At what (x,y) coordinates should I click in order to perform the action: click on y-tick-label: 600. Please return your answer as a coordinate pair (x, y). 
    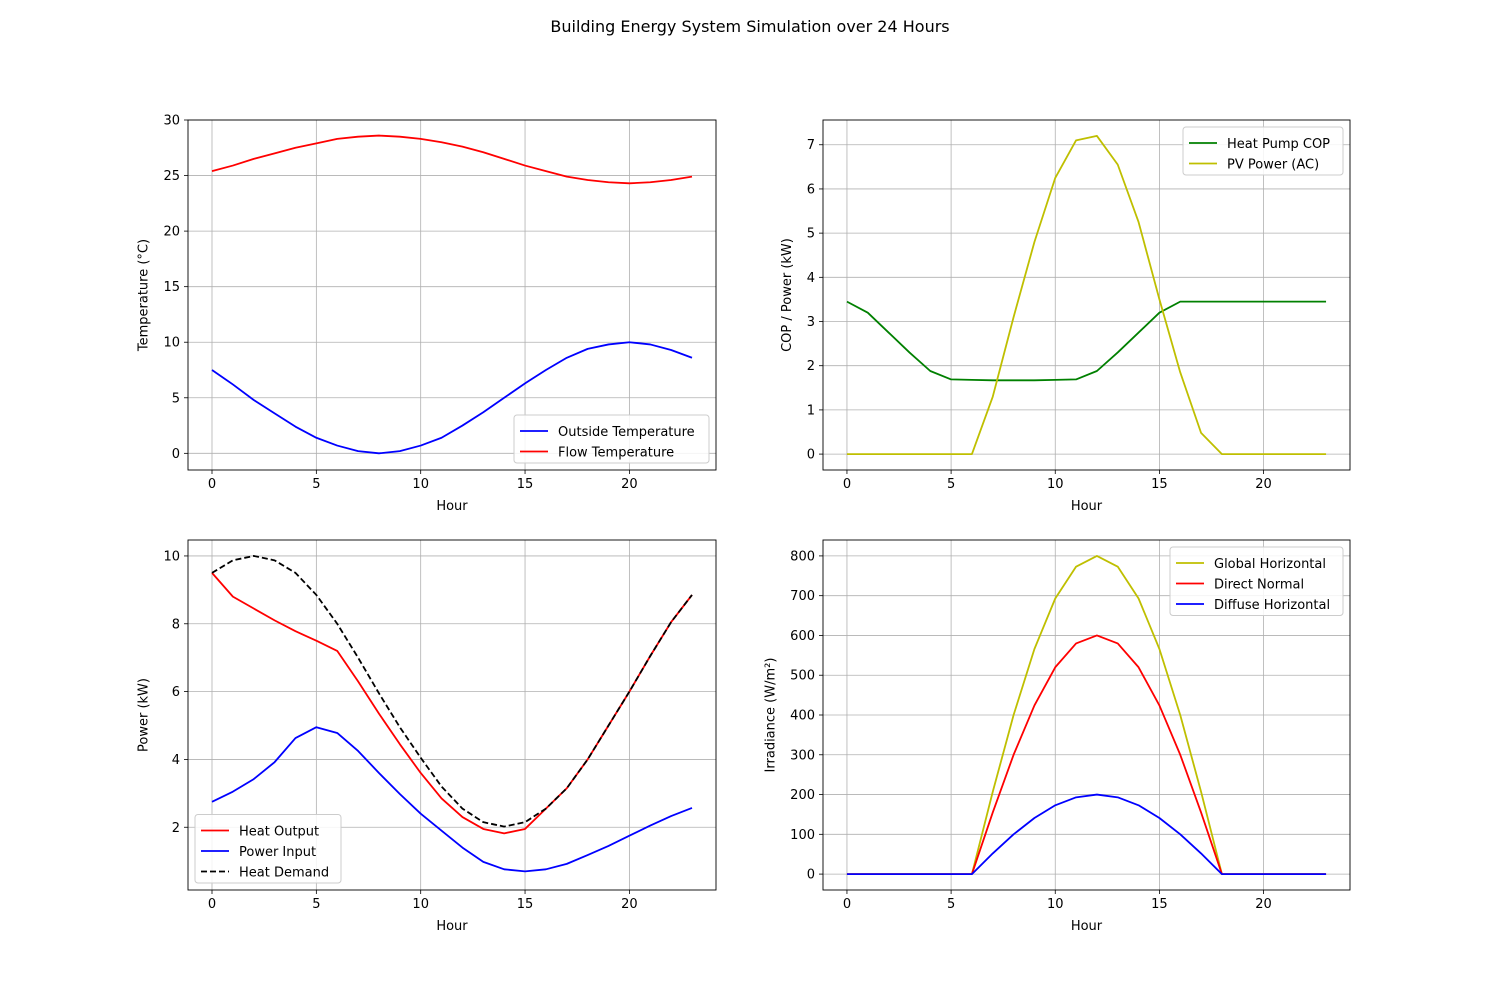
    Looking at the image, I should click on (802, 636).